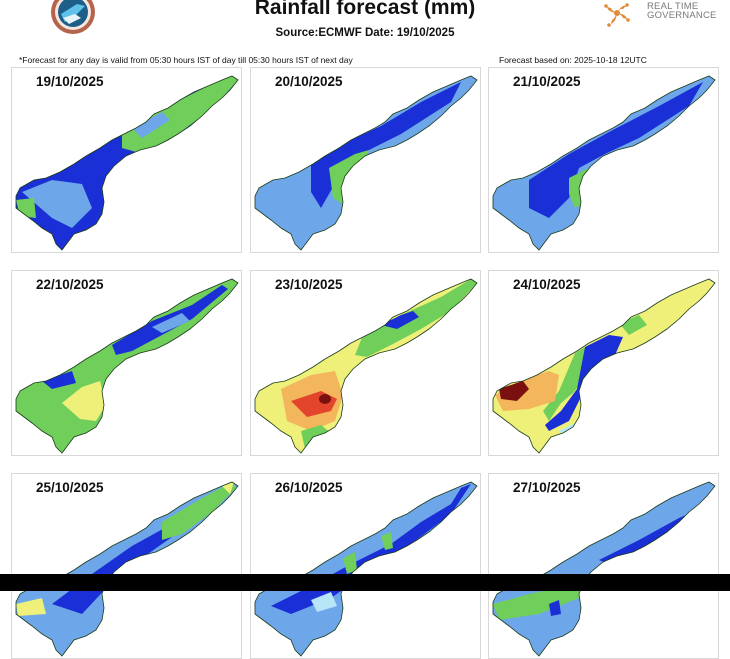  What do you see at coordinates (309, 487) in the screenshot?
I see `panel-date-label: 26/10/2025` at bounding box center [309, 487].